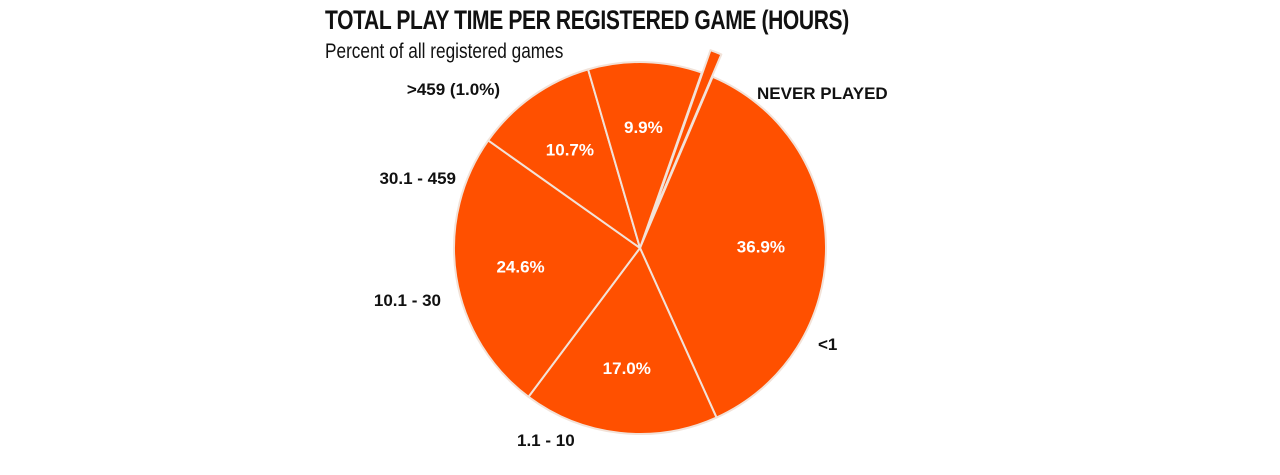 The height and width of the screenshot is (475, 1280). I want to click on pie-value-label: 36.9%, so click(761, 247).